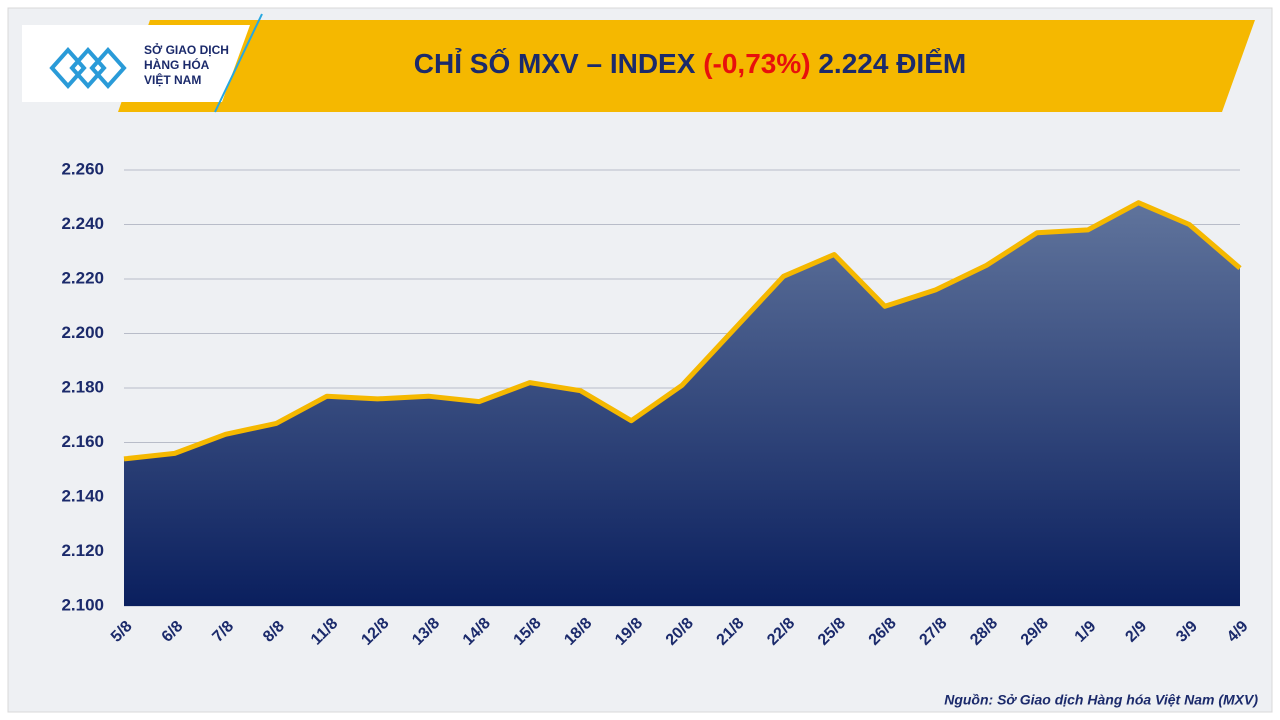  Describe the element at coordinates (555, 63) in the screenshot. I see `title-main: CHỈ SỐ MXV – INDEX` at that location.